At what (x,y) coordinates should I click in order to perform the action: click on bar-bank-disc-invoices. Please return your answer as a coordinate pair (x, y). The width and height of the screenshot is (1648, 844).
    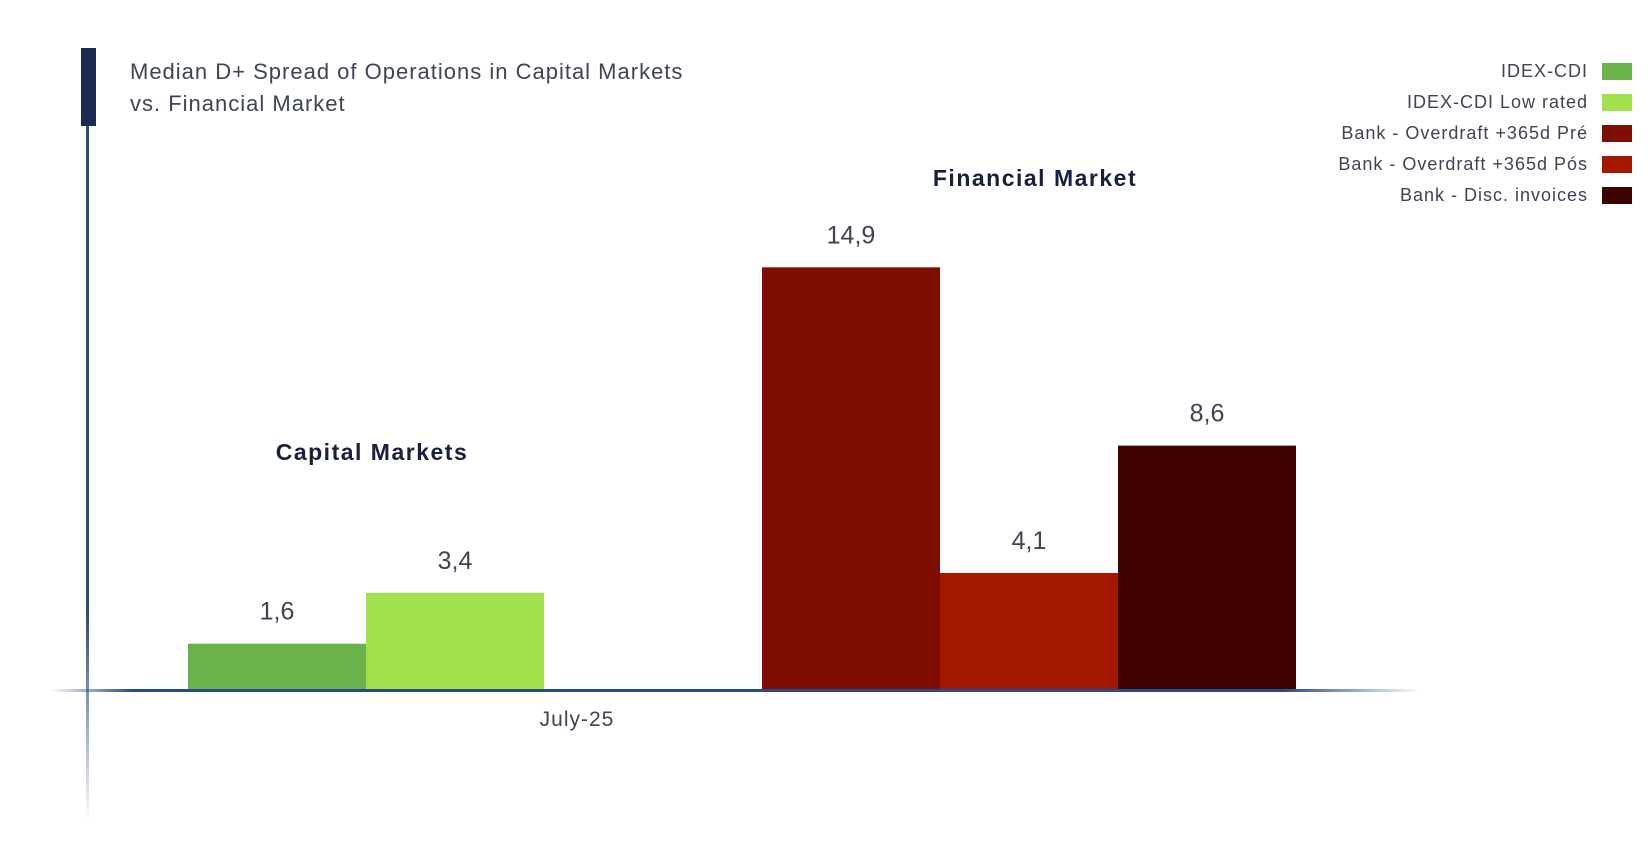
    Looking at the image, I should click on (1207, 567).